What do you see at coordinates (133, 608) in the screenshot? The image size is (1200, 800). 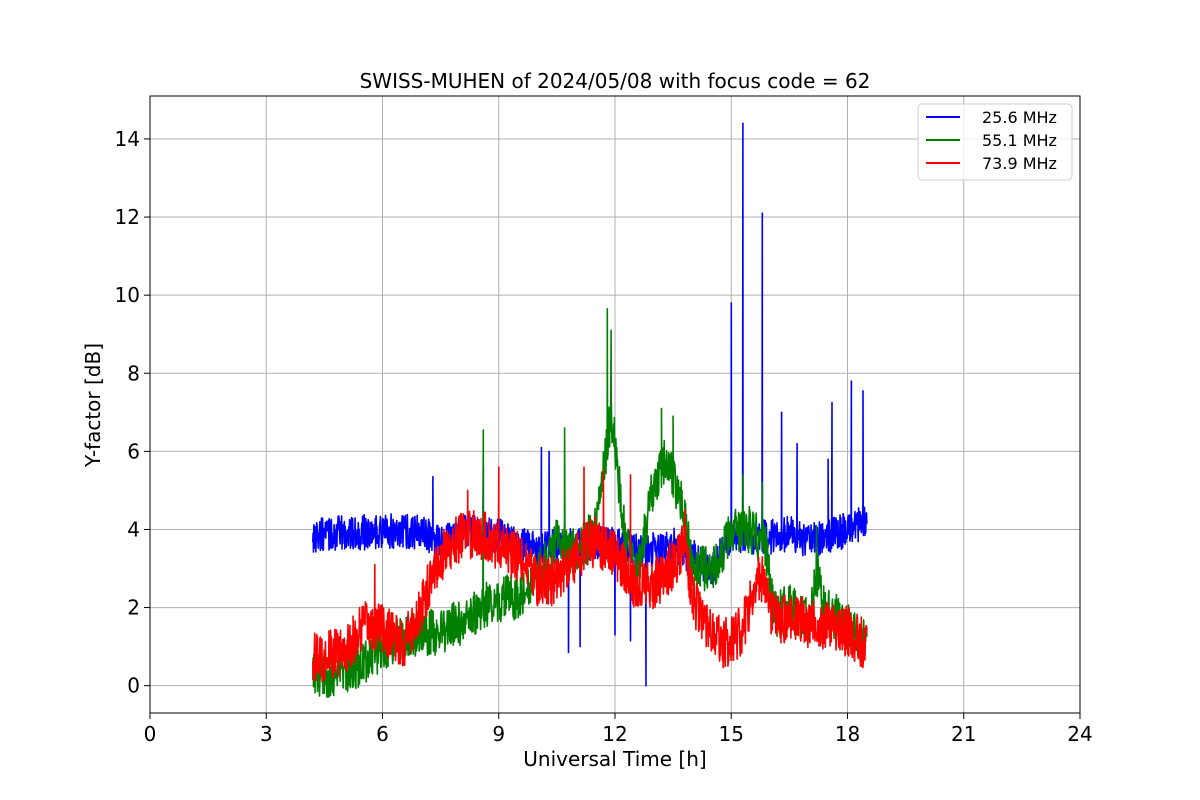 I see `y-tick-label: 2` at bounding box center [133, 608].